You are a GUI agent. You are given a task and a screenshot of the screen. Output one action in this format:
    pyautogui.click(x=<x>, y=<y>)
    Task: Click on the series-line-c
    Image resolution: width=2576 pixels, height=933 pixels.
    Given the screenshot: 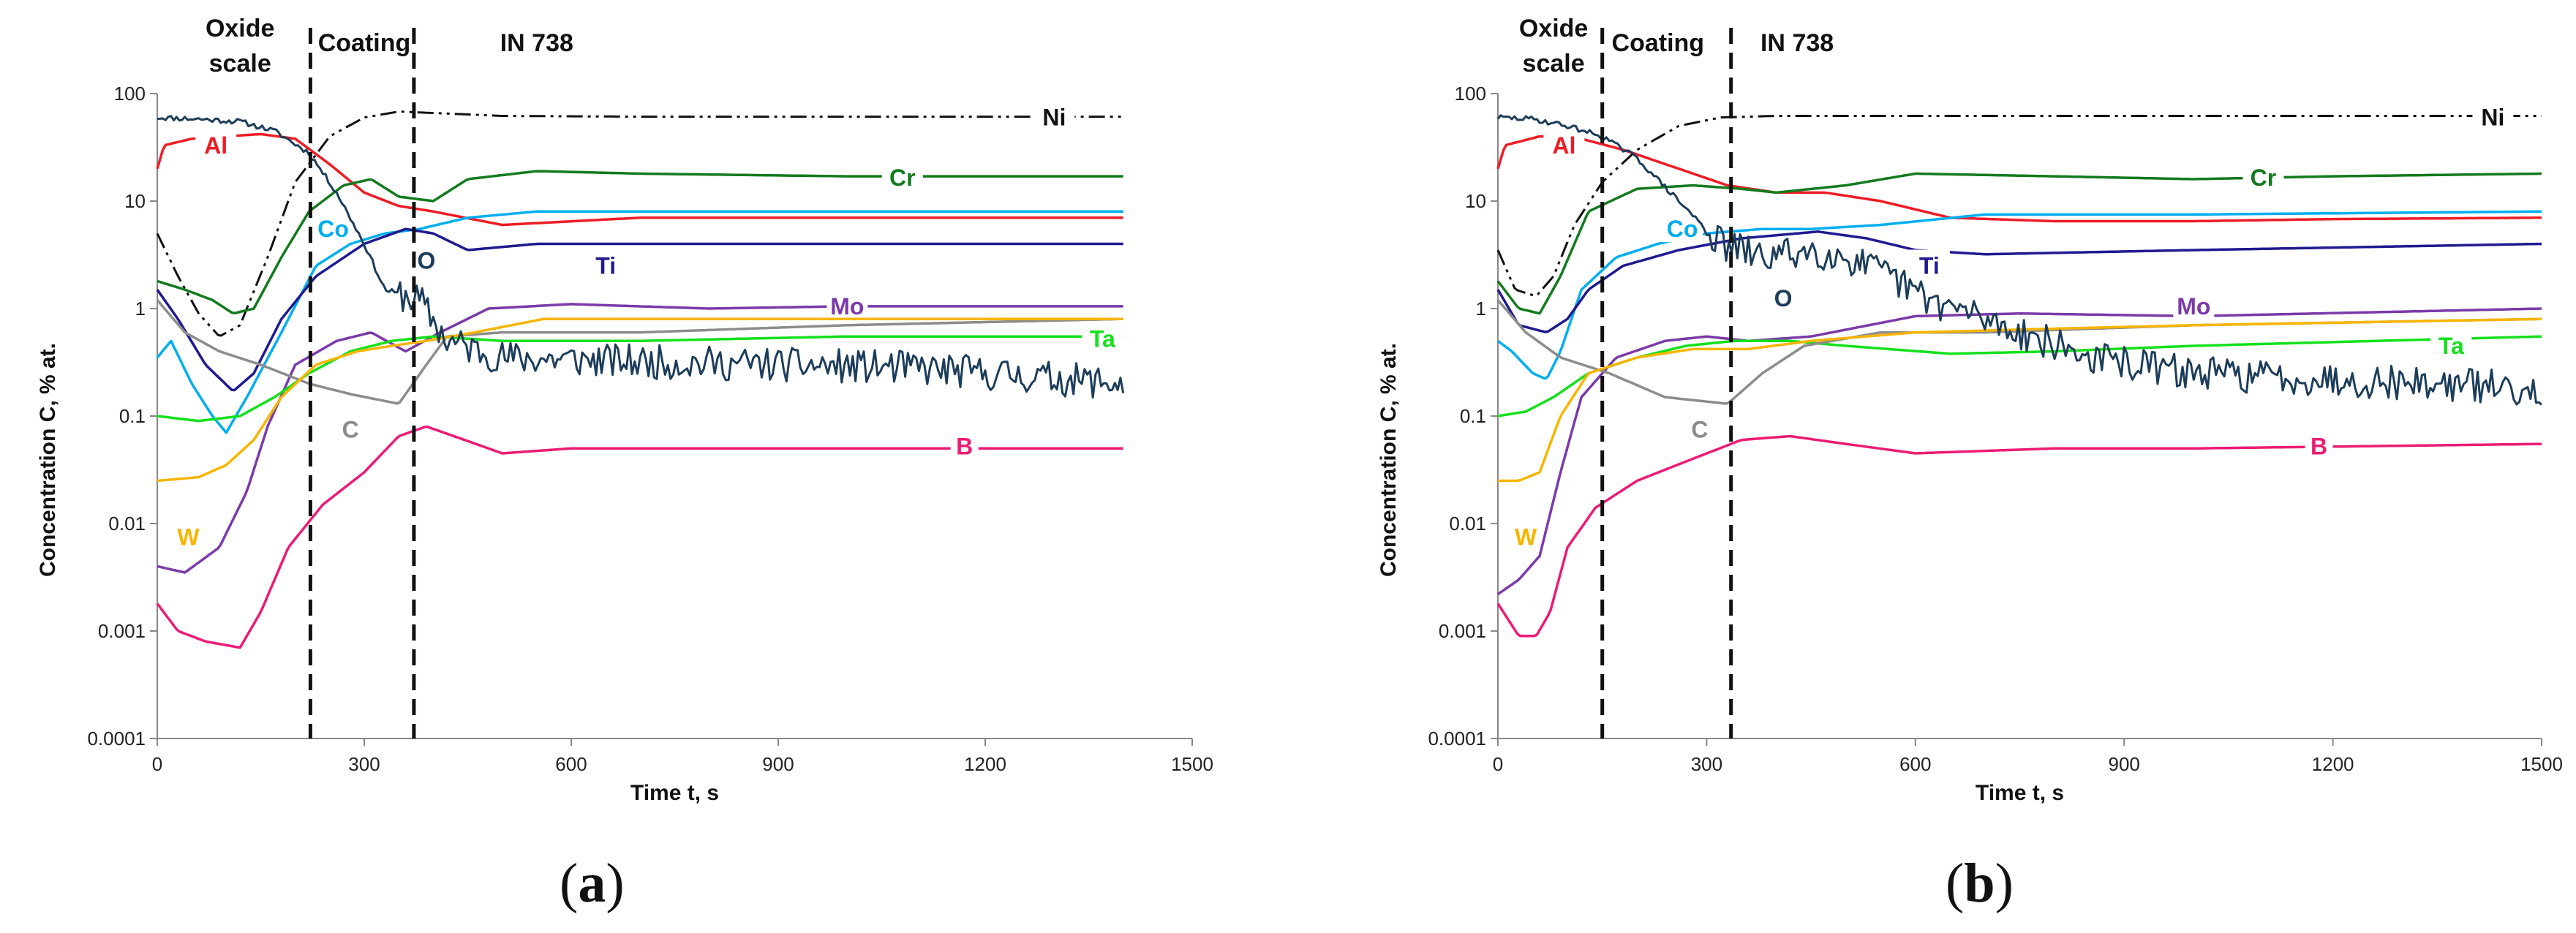 What is the action you would take?
    pyautogui.click(x=639, y=352)
    